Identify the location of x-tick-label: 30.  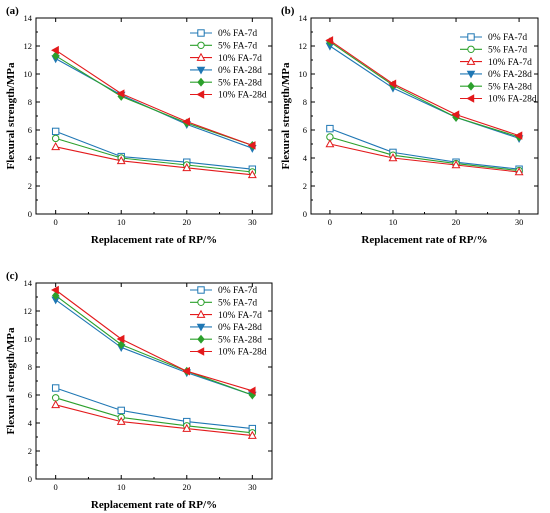
(252, 222).